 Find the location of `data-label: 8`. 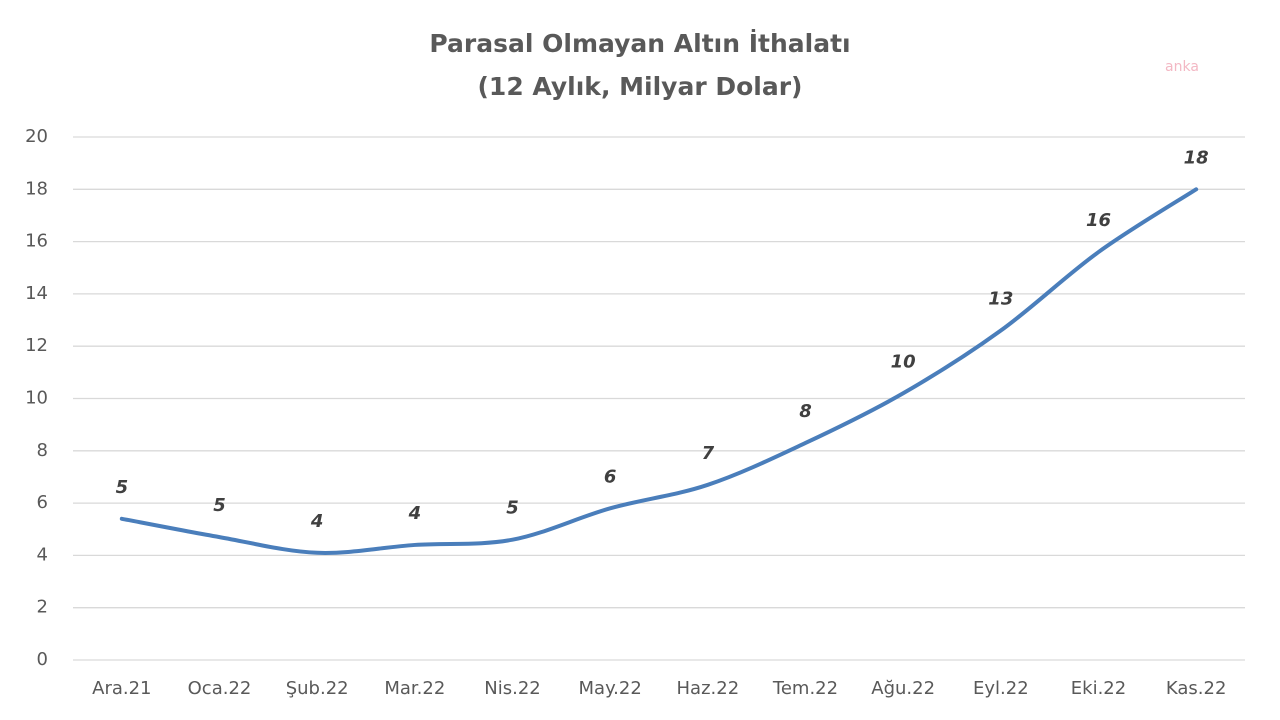

data-label: 8 is located at coordinates (805, 411).